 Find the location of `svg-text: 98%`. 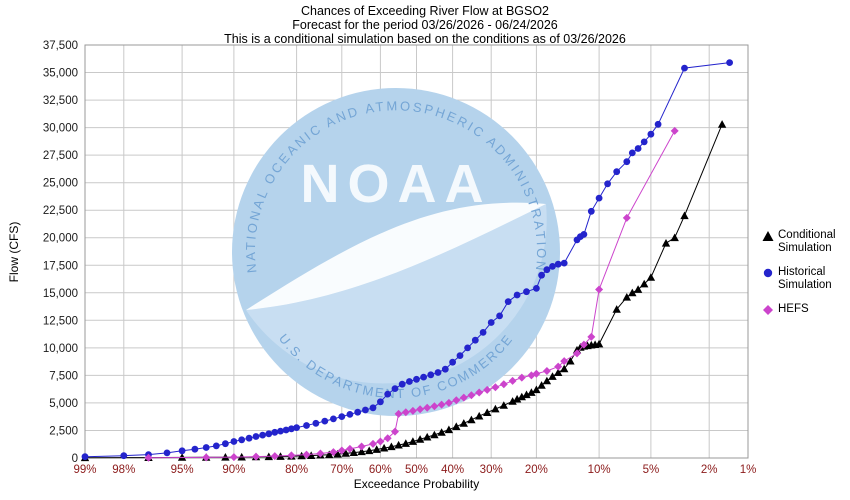

svg-text: 98% is located at coordinates (123, 470).